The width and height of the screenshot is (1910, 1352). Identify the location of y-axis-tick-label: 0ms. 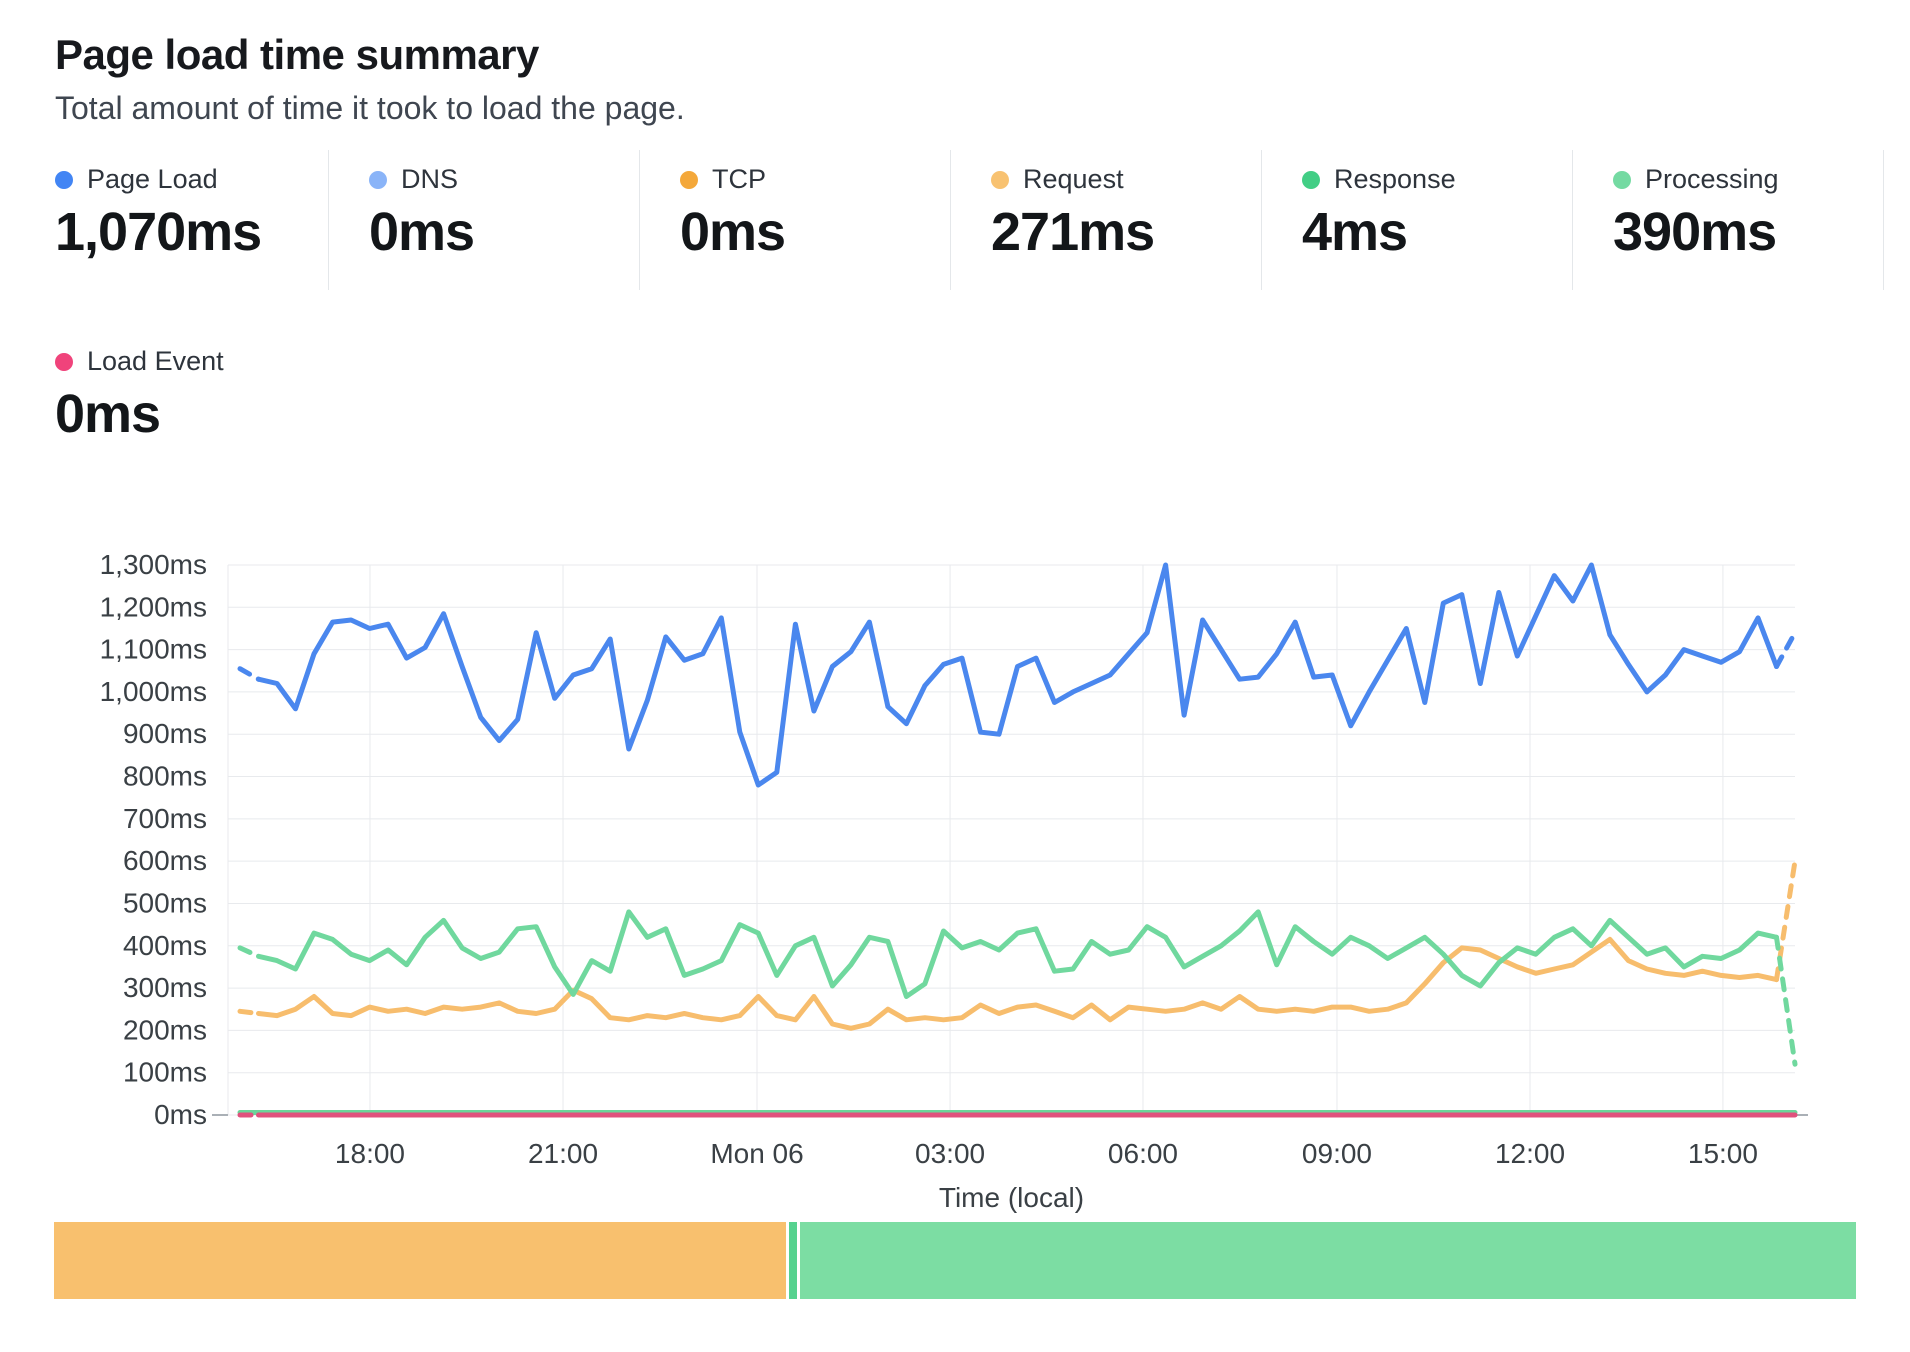
(180, 1114).